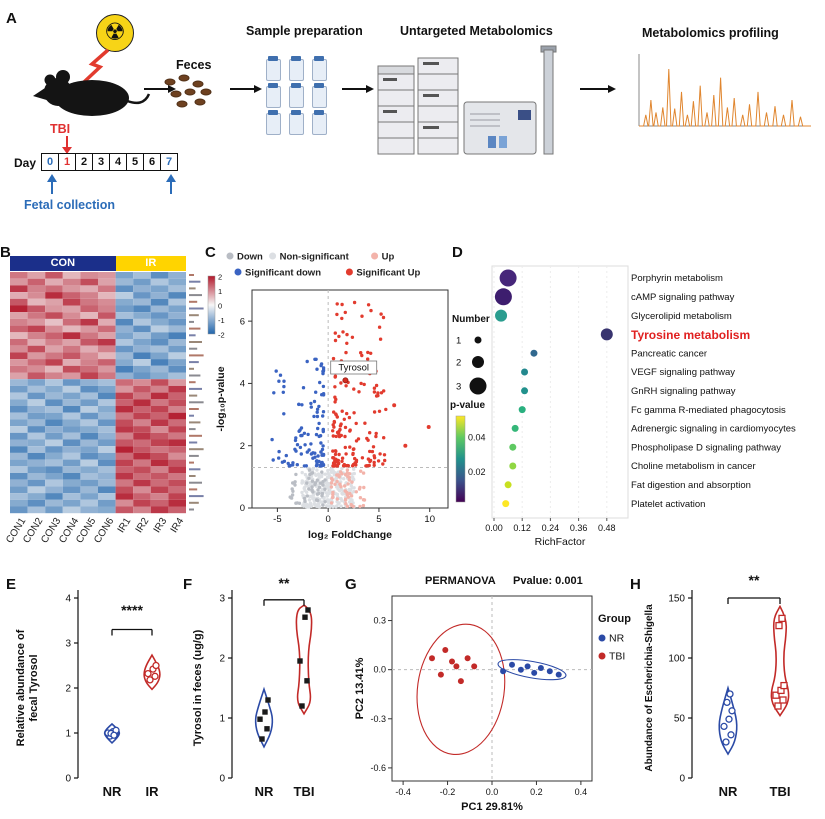 The height and width of the screenshot is (819, 825). What do you see at coordinates (403, 792) in the screenshot?
I see `svg-text: -0.4` at bounding box center [403, 792].